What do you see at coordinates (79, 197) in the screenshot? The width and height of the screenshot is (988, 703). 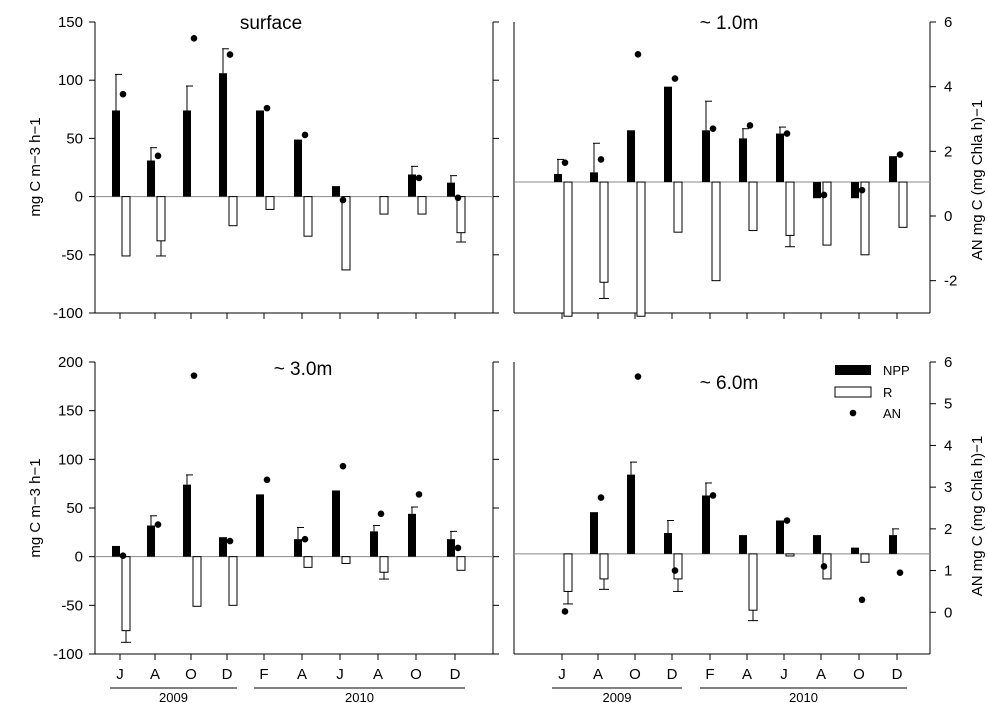 I see `panel-1-ytick-label: 0` at bounding box center [79, 197].